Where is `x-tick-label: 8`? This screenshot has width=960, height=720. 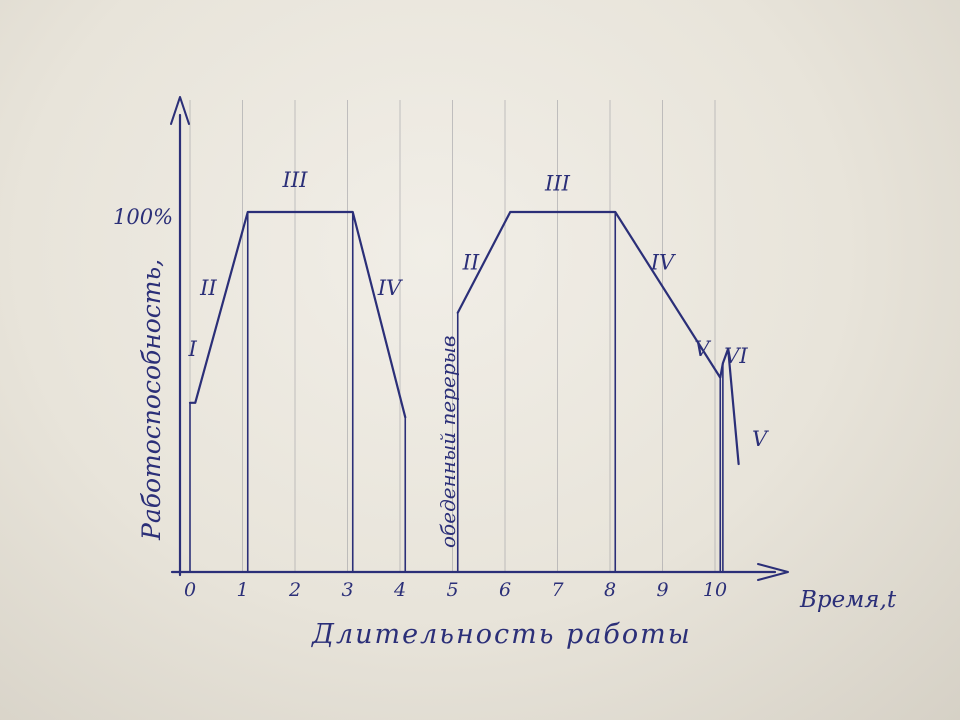
x-tick-label: 8 is located at coordinates (610, 590).